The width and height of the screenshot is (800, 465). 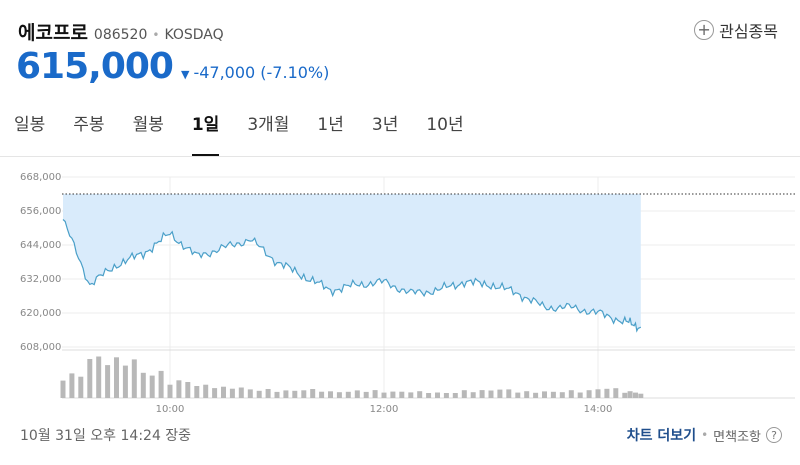 I want to click on question-circle-icon: ?, so click(x=774, y=435).